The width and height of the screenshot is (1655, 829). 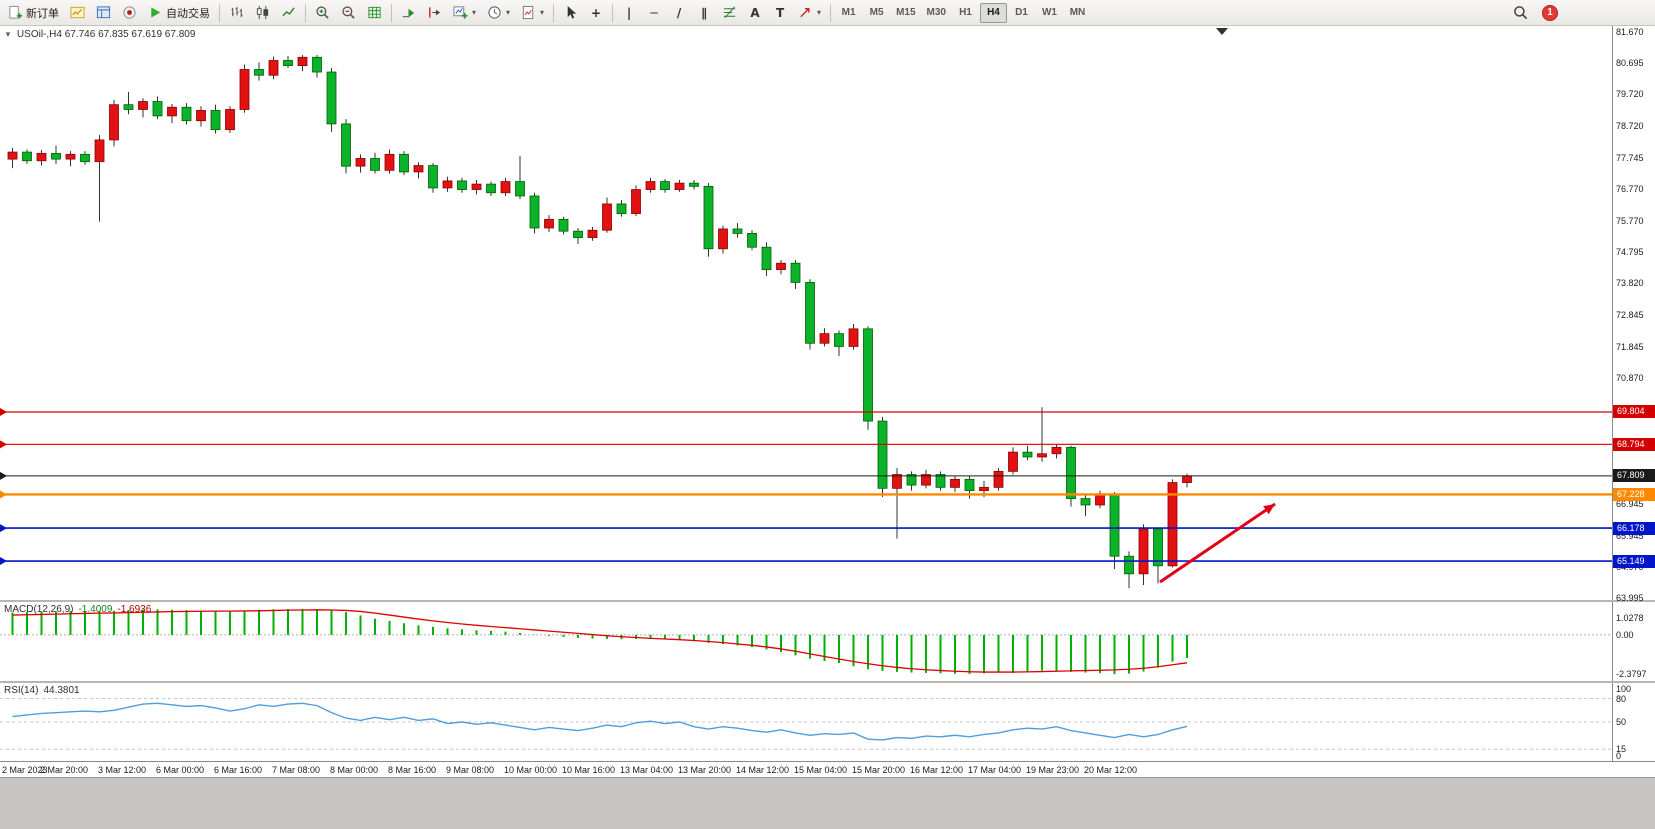 I want to click on crosshair-button: +, so click(x=596, y=13).